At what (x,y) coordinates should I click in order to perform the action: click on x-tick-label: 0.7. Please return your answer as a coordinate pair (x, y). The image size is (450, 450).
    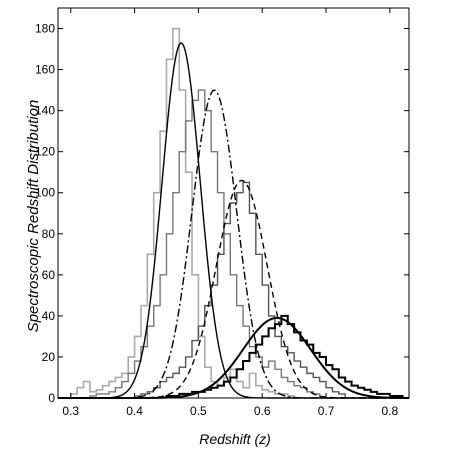
    Looking at the image, I should click on (326, 411).